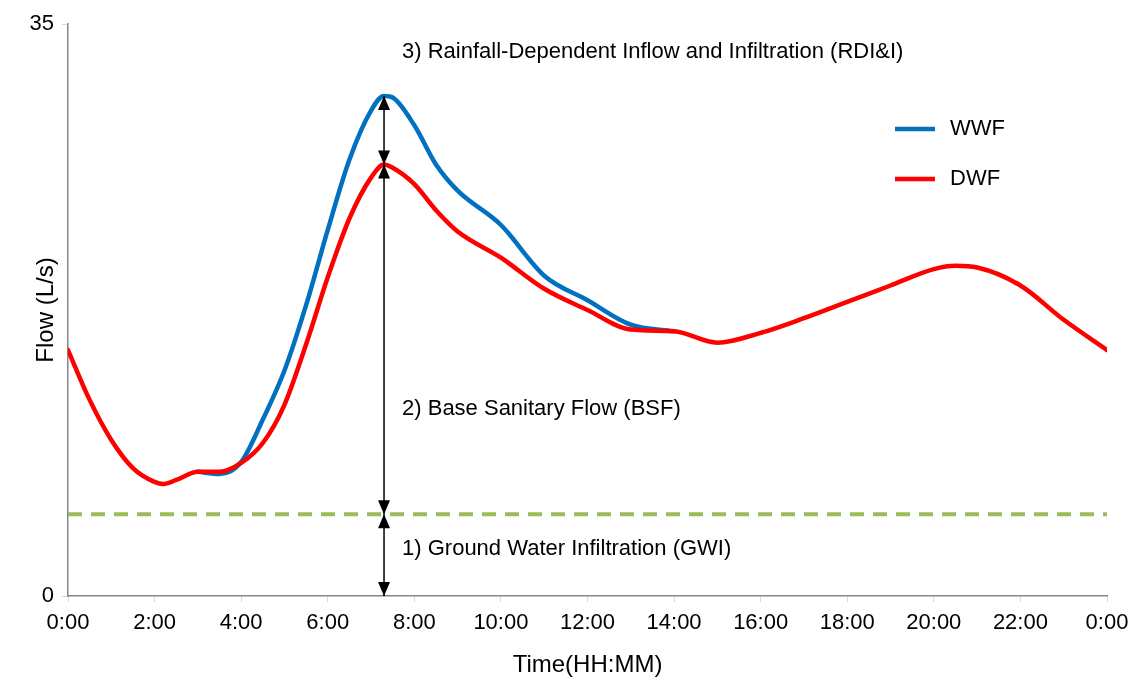 This screenshot has width=1140, height=694. What do you see at coordinates (328, 622) in the screenshot?
I see `x-tick-label: 6:00` at bounding box center [328, 622].